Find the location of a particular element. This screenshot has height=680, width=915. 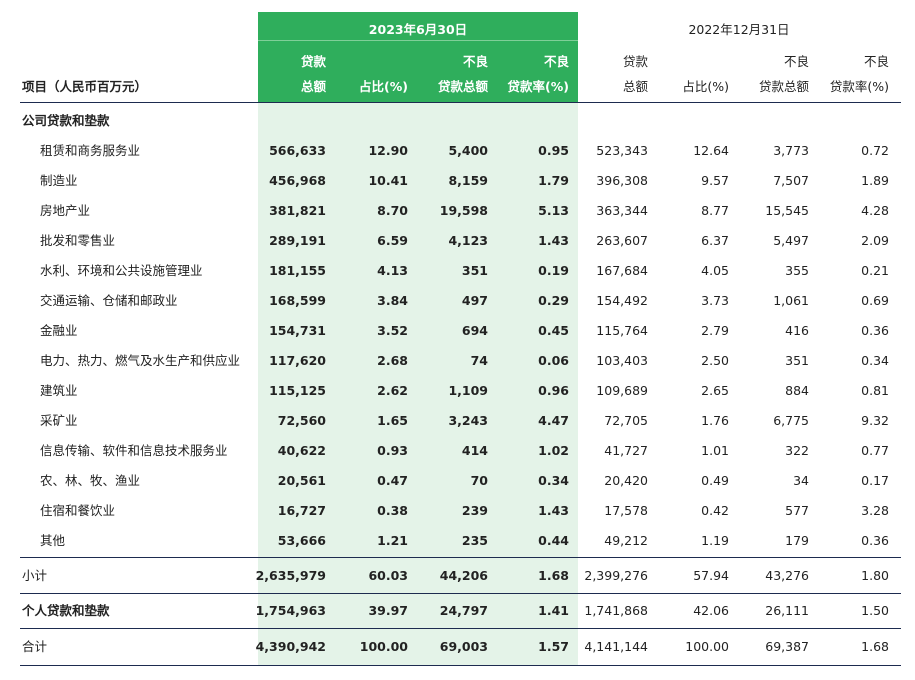

cell: 19,598 is located at coordinates (463, 210).